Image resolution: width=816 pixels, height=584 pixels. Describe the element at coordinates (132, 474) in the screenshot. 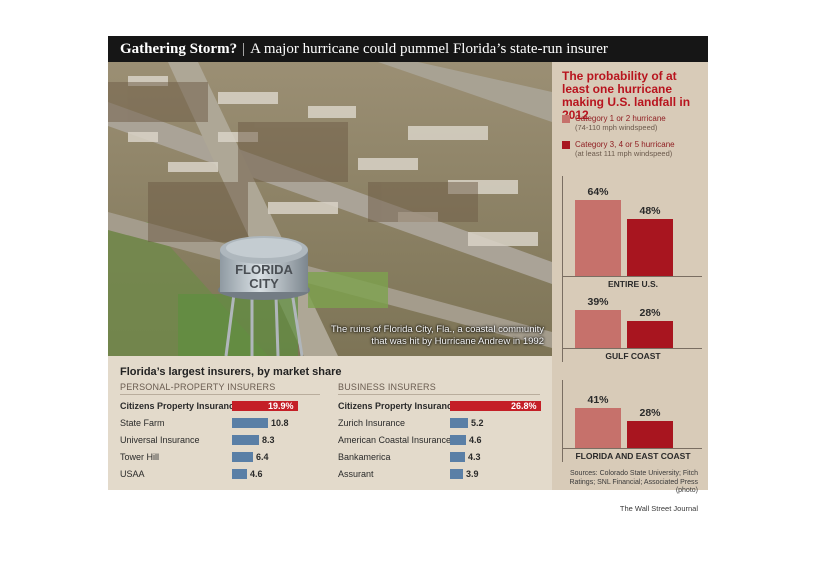

I see `insurer-name: USAA` at that location.